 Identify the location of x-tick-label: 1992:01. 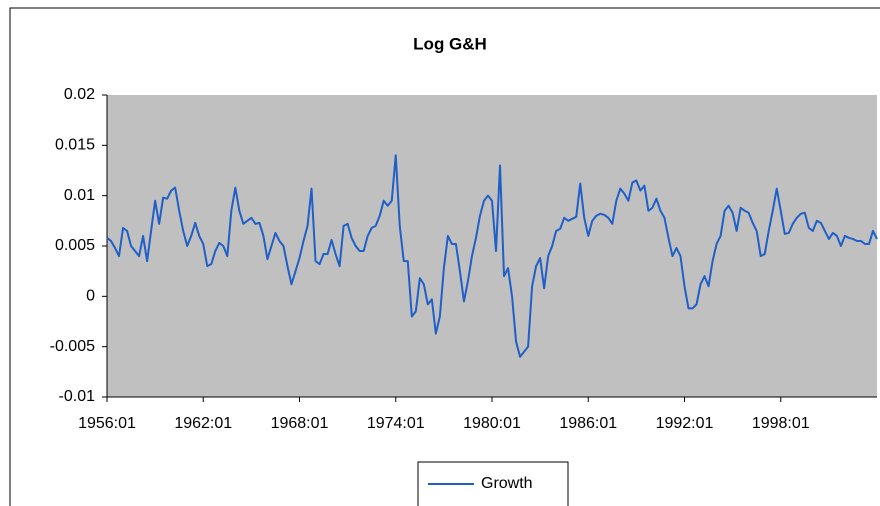
(685, 423).